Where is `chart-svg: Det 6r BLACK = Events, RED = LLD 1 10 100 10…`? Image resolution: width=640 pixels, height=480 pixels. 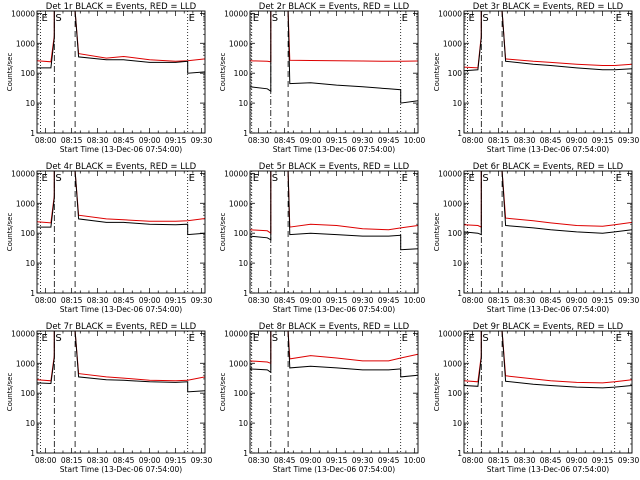
chart-svg: Det 6r BLACK = Events, RED = LLD 1 10 100 10… is located at coordinates (536, 238).